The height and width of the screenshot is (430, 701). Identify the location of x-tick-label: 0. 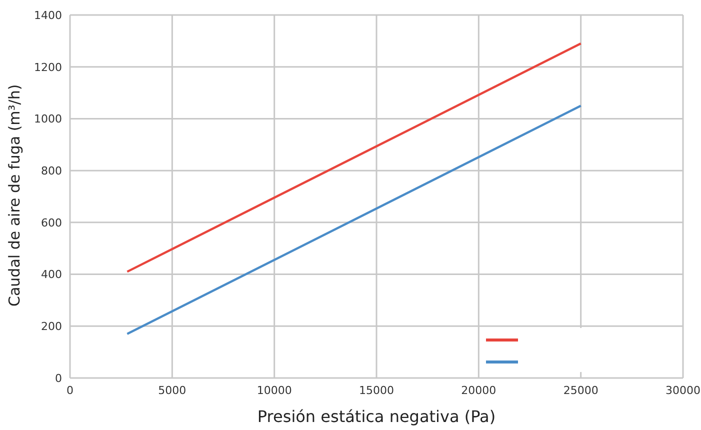
(70, 390).